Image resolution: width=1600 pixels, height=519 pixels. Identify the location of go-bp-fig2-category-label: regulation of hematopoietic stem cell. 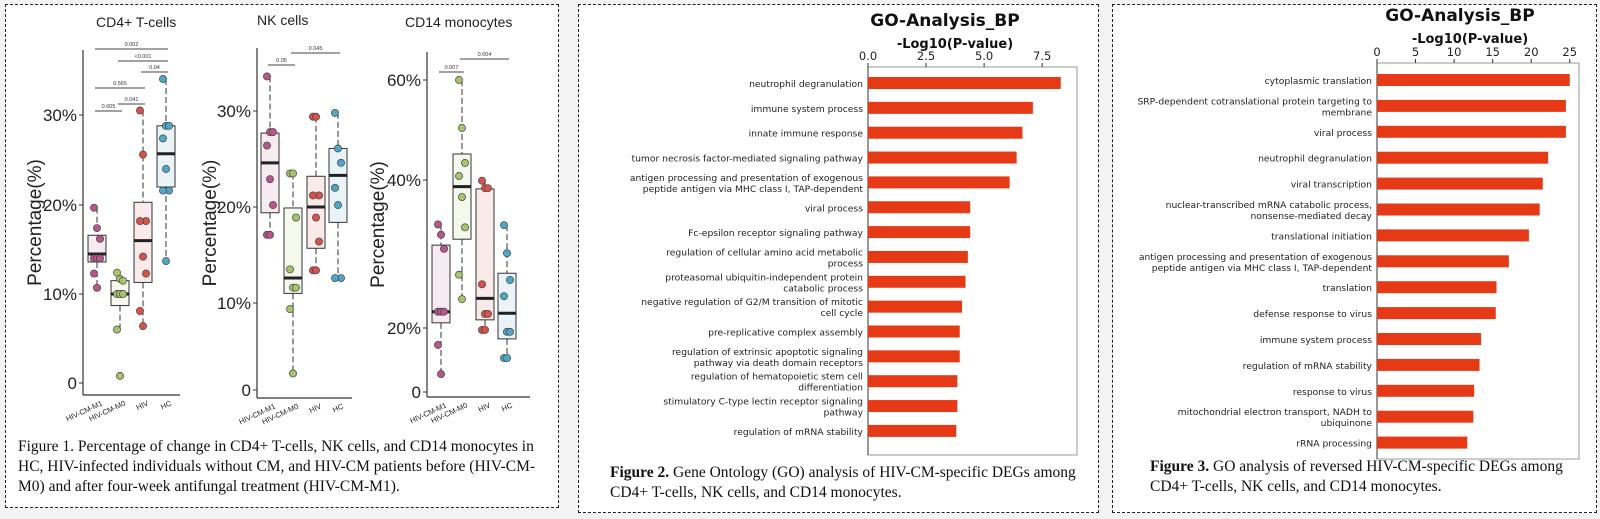
(777, 377).